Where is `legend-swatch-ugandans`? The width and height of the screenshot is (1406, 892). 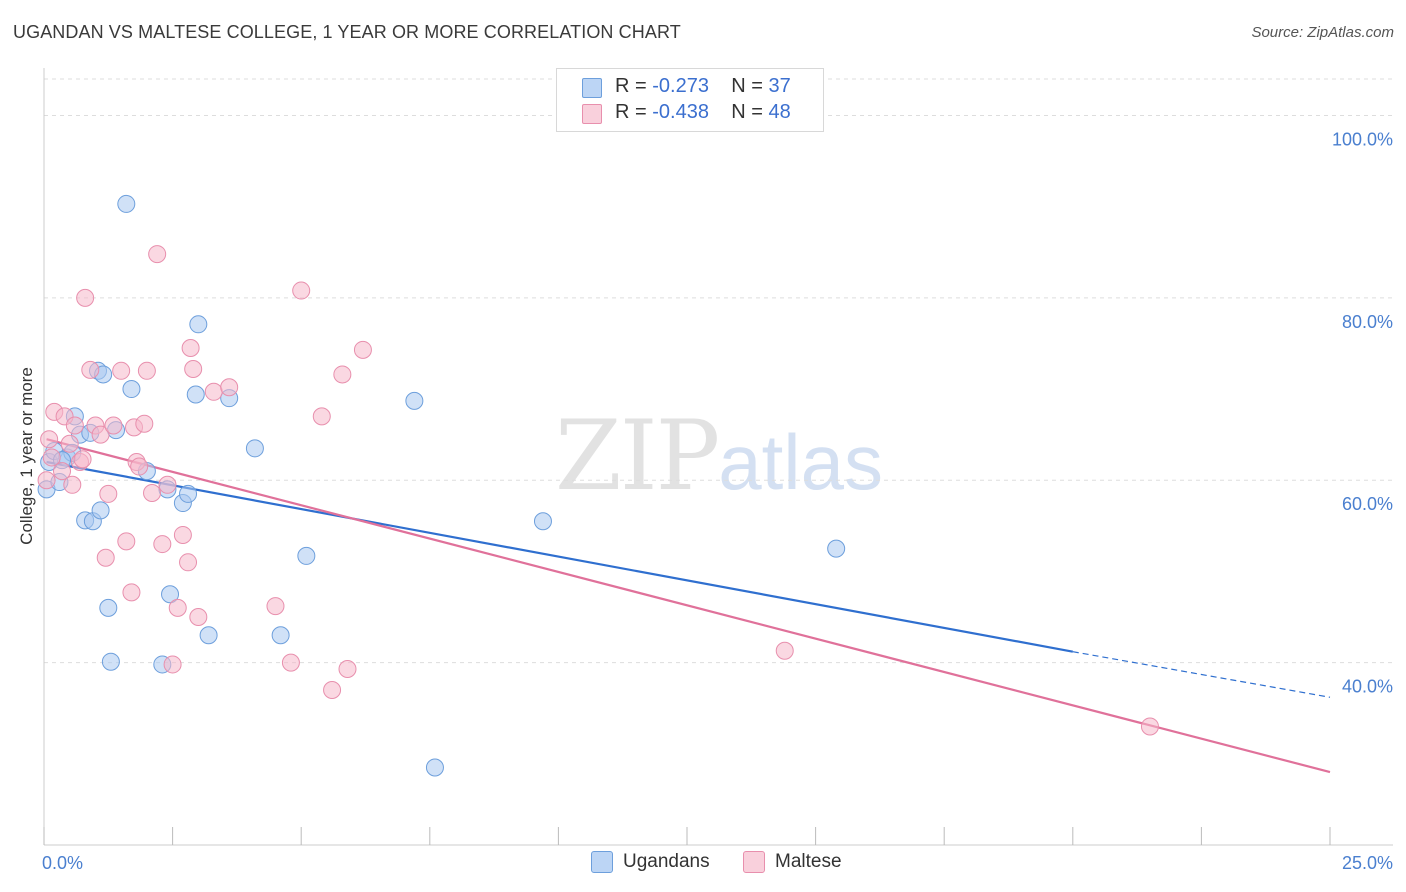 legend-swatch-ugandans is located at coordinates (592, 88).